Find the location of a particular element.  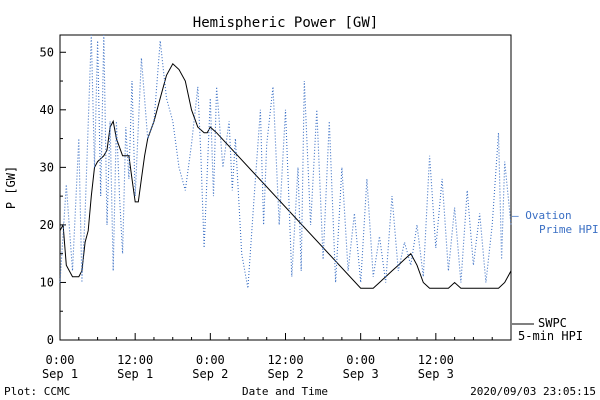

y-axis-label: P [GW] is located at coordinates (11, 187).